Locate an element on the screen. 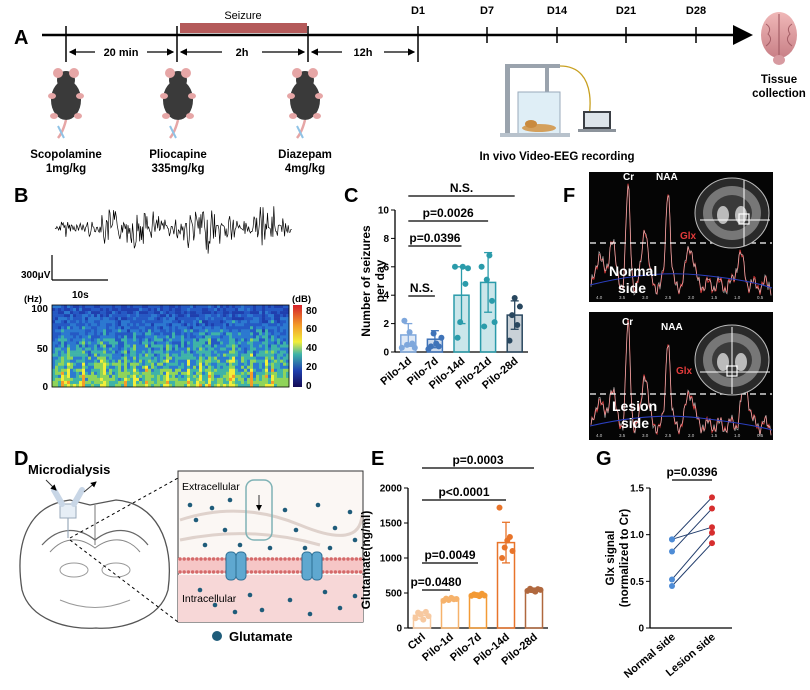  y-tick-label: 4 is located at coordinates (386, 296).